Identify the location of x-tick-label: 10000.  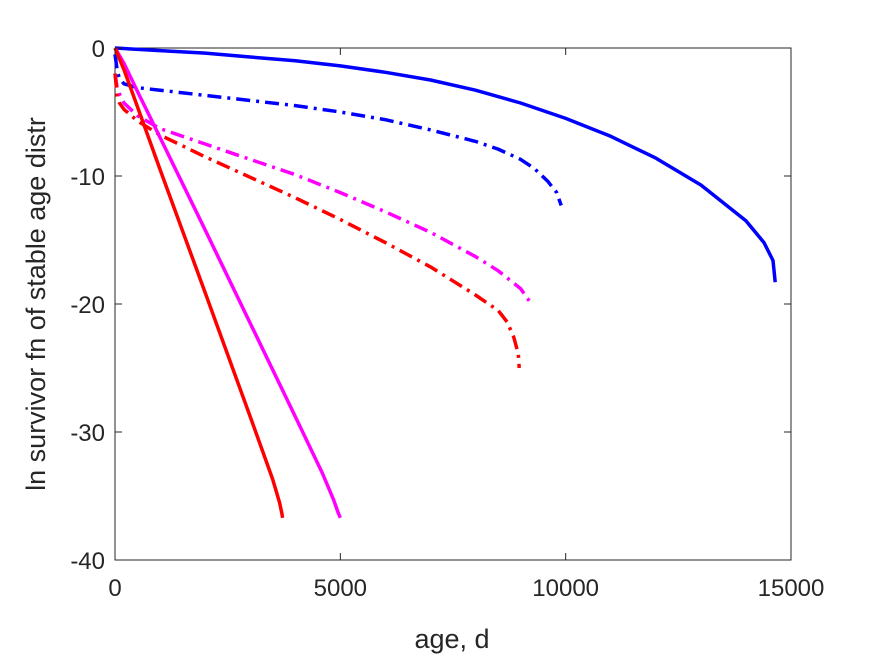
(565, 588).